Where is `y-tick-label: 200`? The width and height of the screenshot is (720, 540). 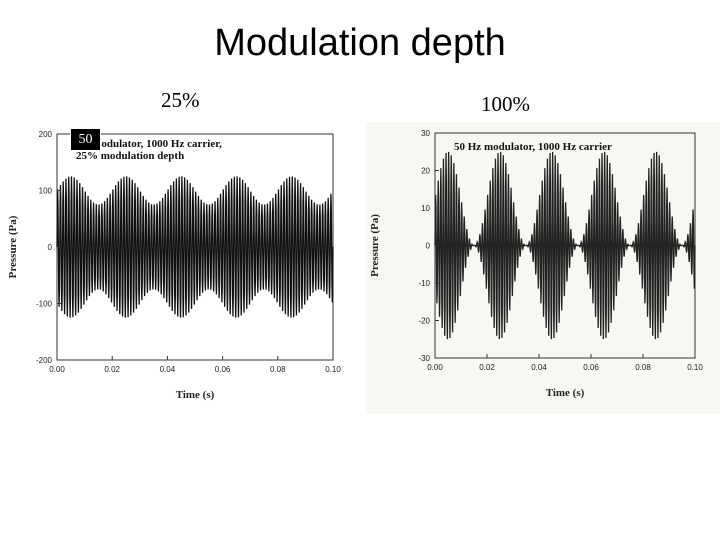 y-tick-label: 200 is located at coordinates (46, 134).